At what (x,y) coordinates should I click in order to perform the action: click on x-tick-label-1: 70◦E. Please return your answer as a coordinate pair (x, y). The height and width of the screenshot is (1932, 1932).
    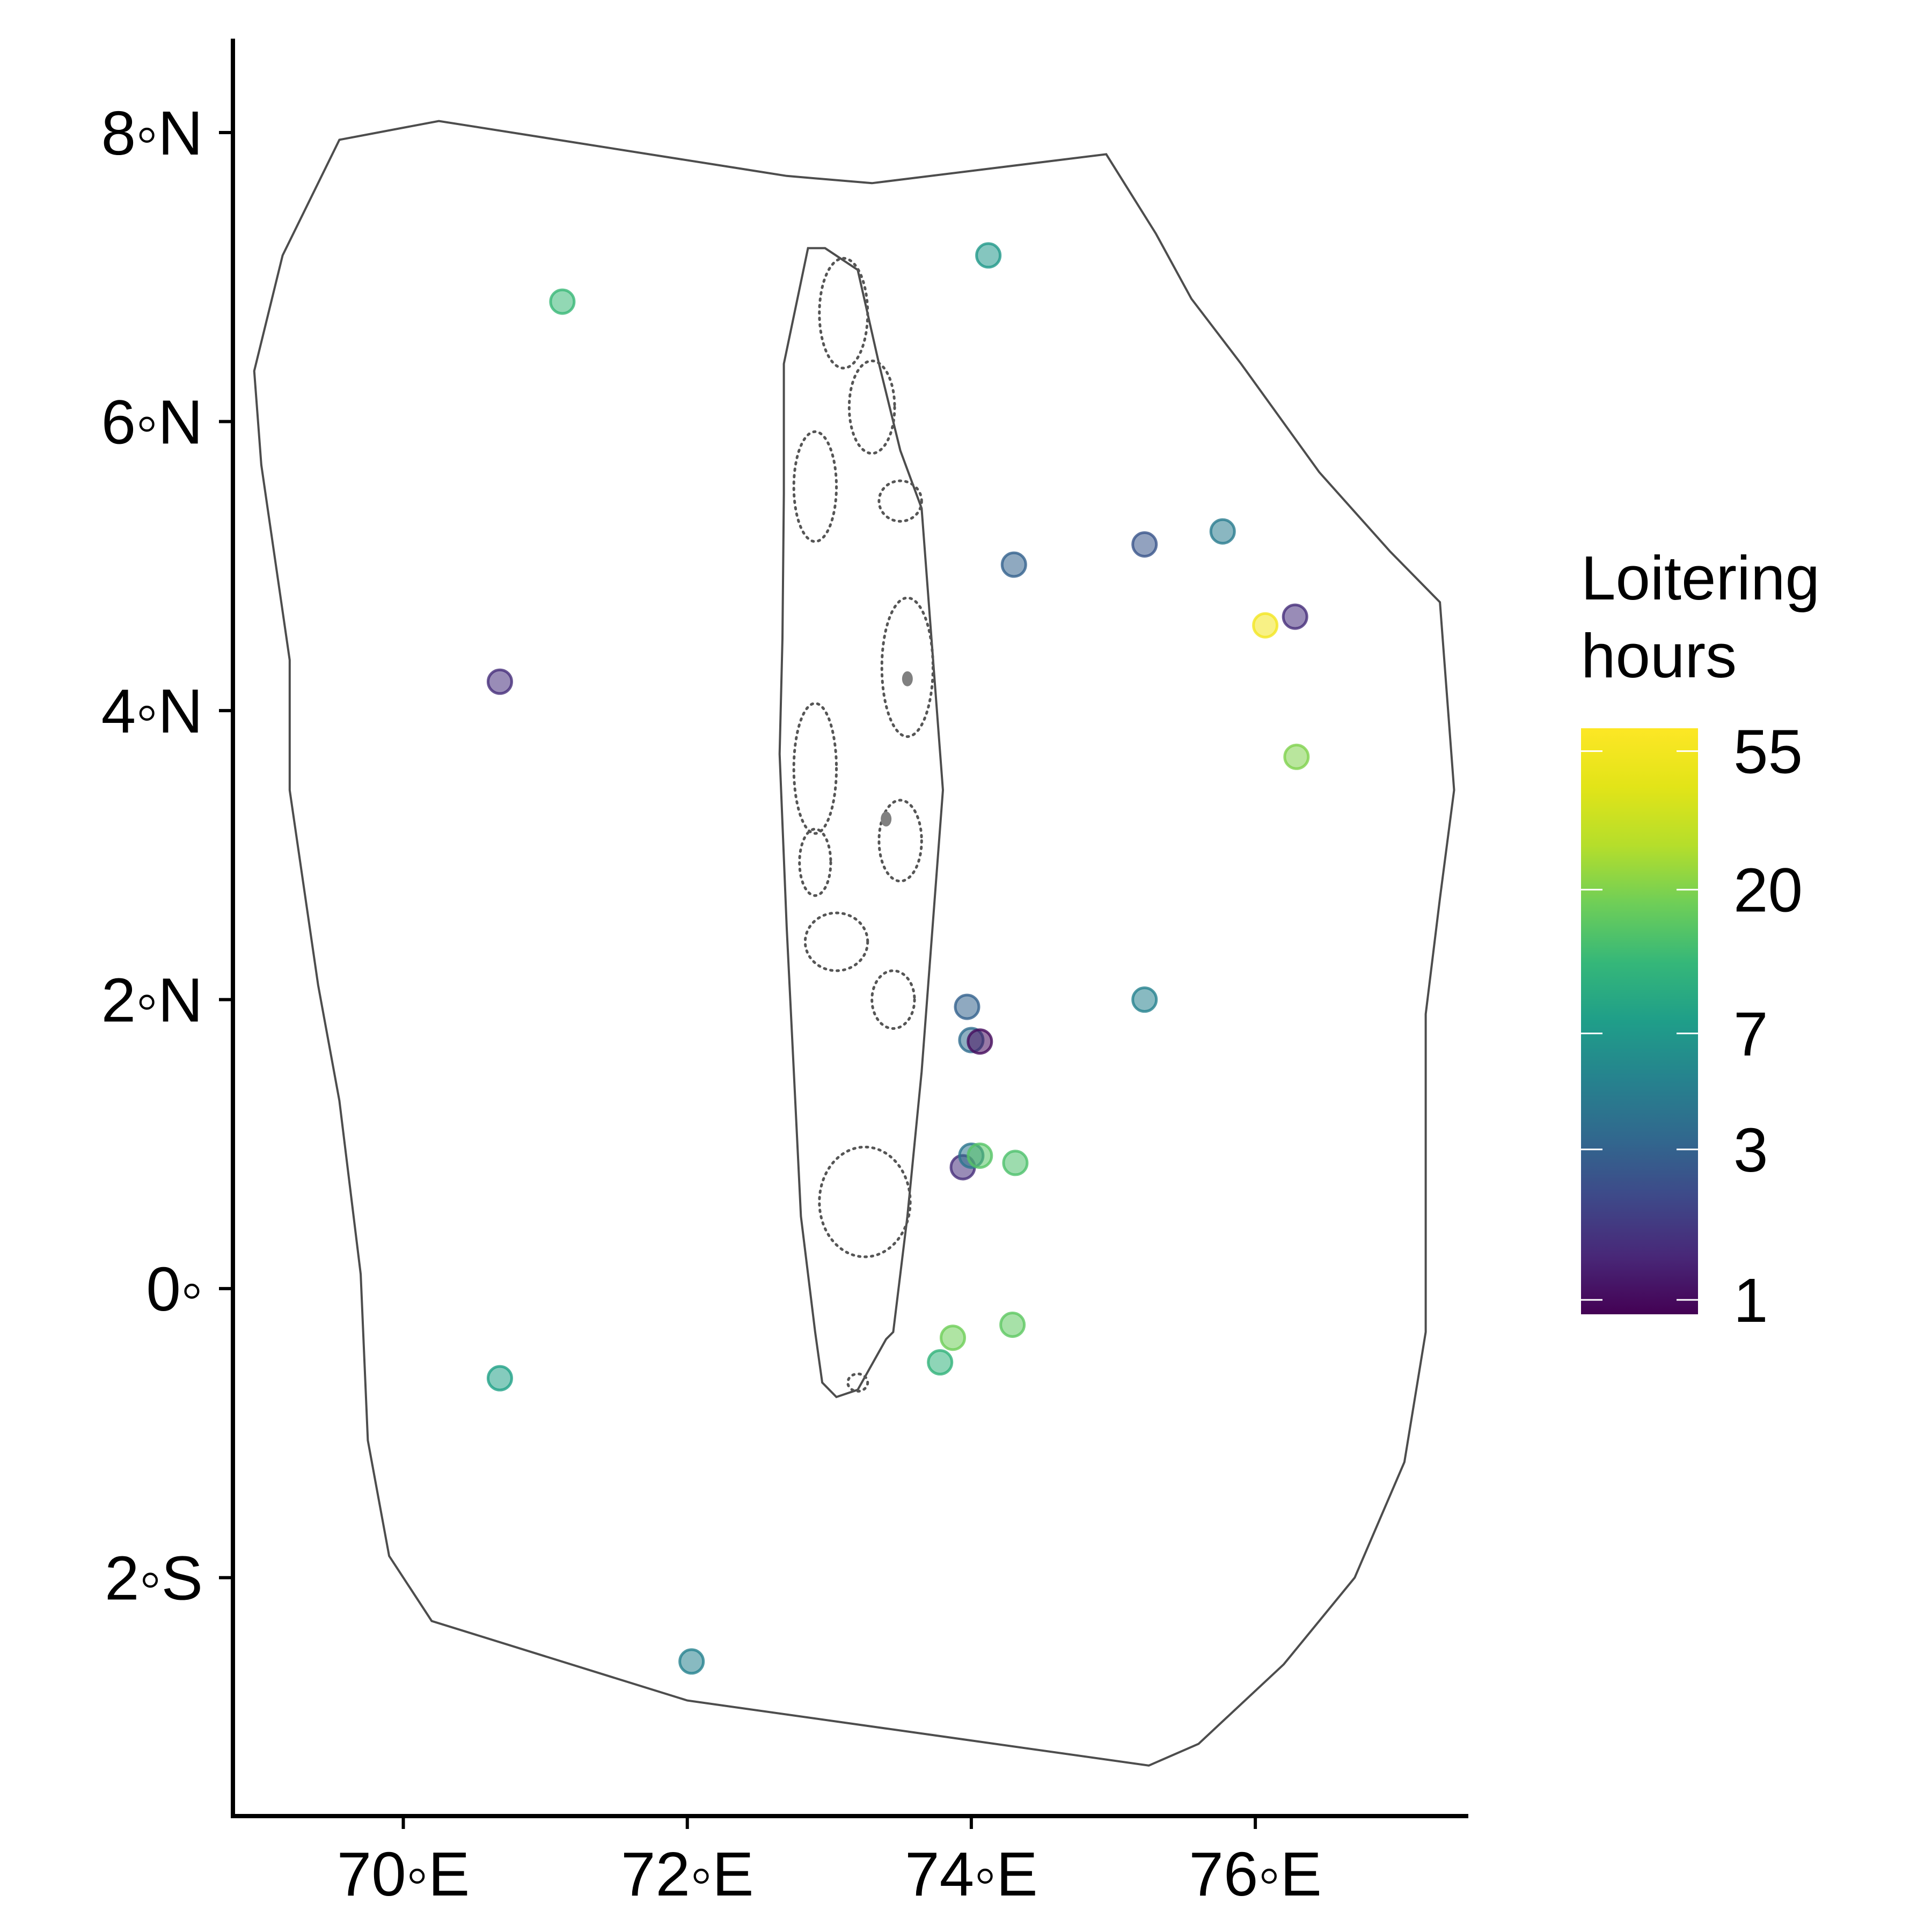
    Looking at the image, I should click on (403, 1874).